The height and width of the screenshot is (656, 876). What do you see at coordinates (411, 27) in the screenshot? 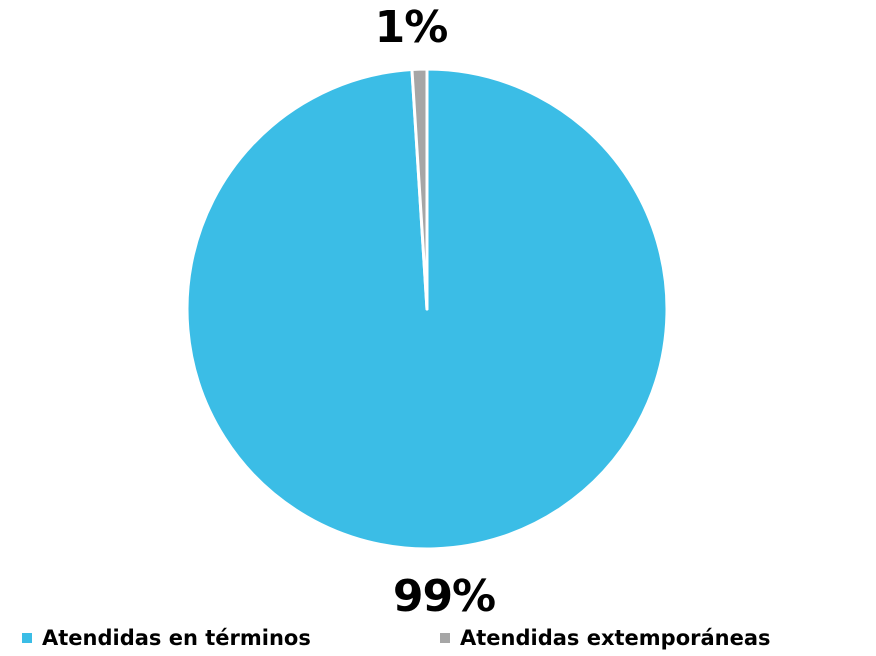
I see `data-label-extemporaneas: 1%` at bounding box center [411, 27].